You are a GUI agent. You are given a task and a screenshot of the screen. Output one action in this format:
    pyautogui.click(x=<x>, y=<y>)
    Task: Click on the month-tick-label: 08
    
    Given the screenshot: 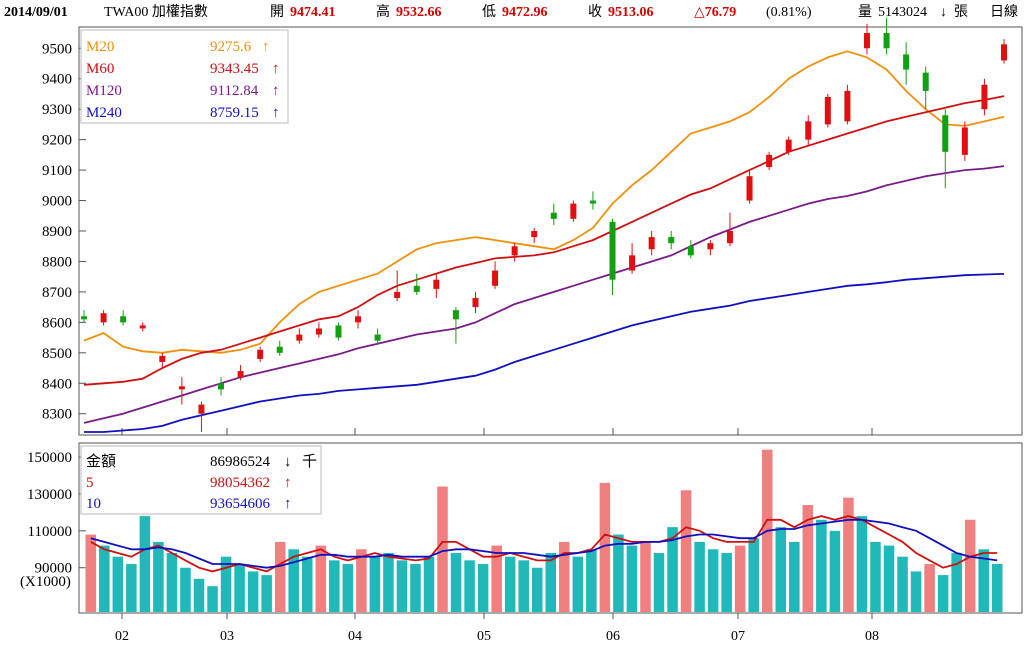 What is the action you would take?
    pyautogui.click(x=872, y=636)
    